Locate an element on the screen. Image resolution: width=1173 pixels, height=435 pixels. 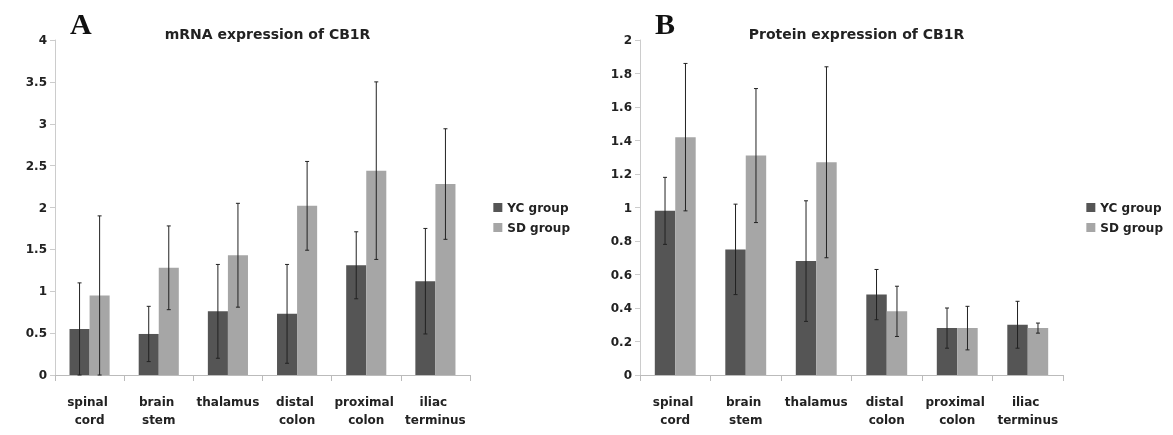
text: B is located at coordinates (665, 23).